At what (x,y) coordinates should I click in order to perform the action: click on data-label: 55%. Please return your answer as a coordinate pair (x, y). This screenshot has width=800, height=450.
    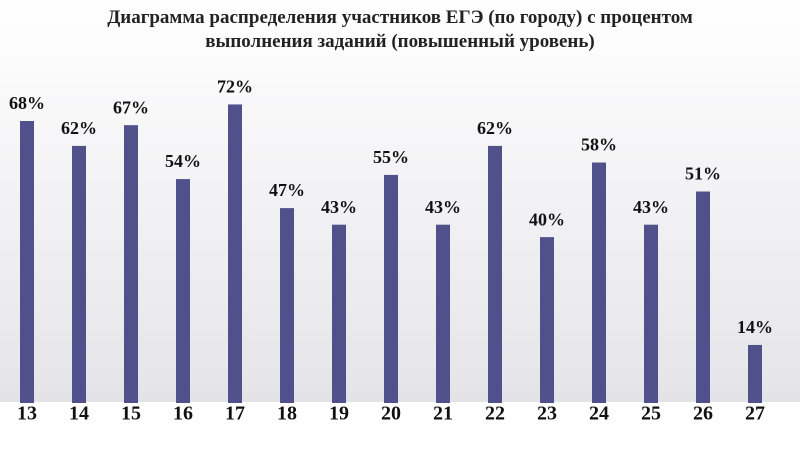
    Looking at the image, I should click on (391, 157).